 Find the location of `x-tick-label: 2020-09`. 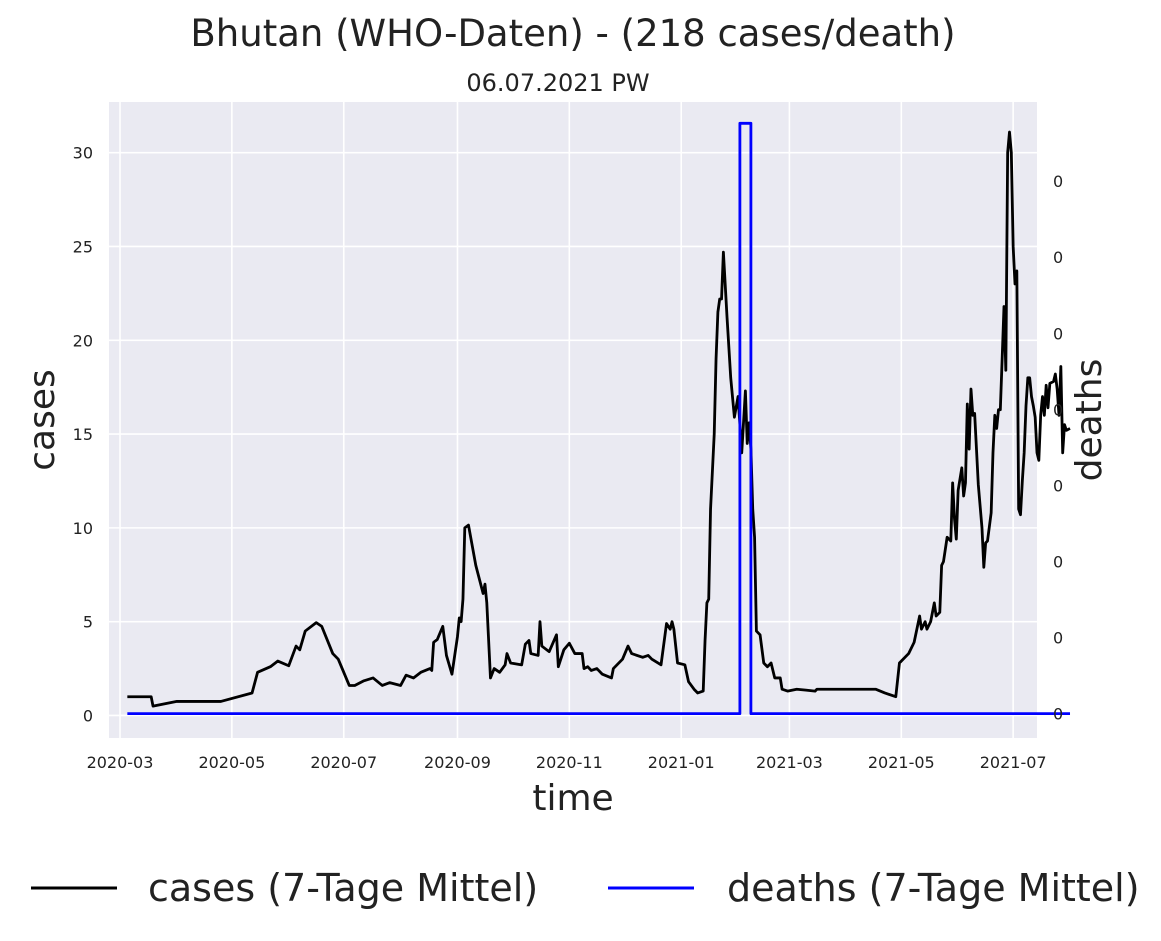

x-tick-label: 2020-09 is located at coordinates (457, 762).